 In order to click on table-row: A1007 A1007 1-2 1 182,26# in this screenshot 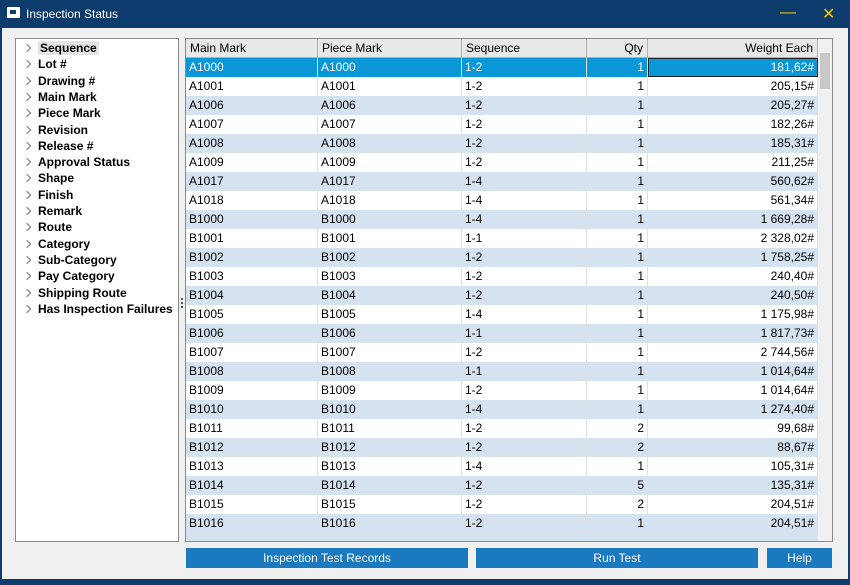, I will do `click(502, 124)`.